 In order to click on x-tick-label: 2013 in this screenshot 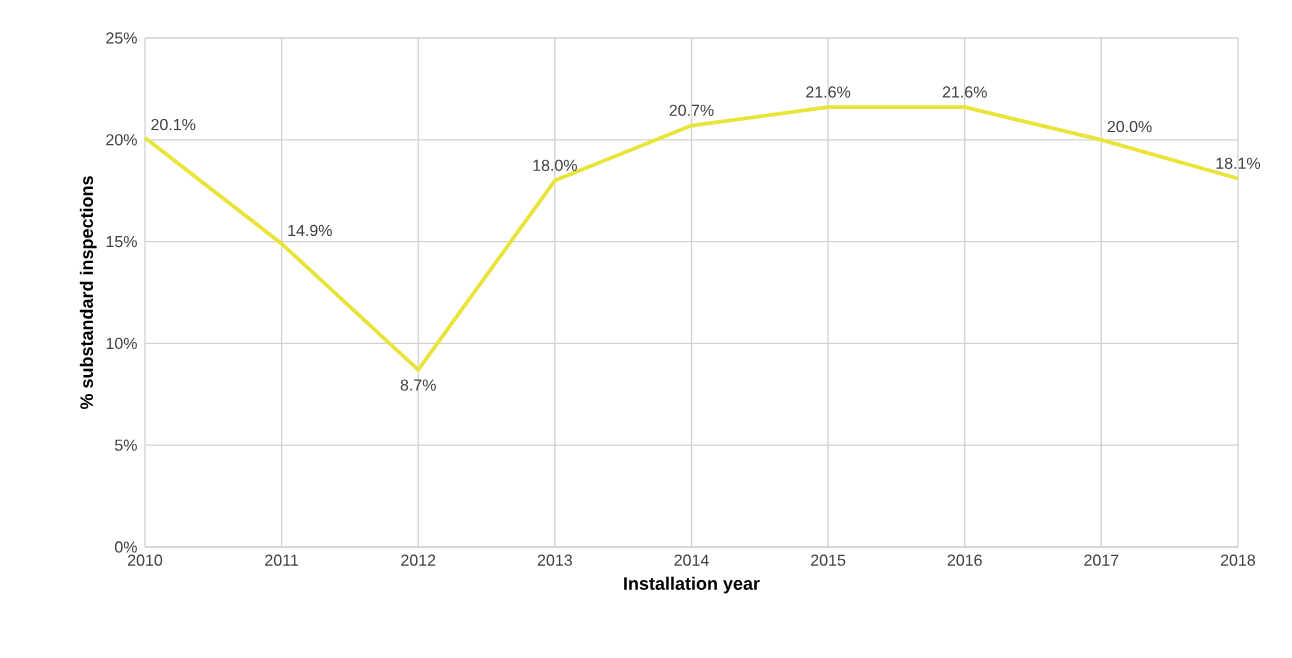, I will do `click(554, 560)`.